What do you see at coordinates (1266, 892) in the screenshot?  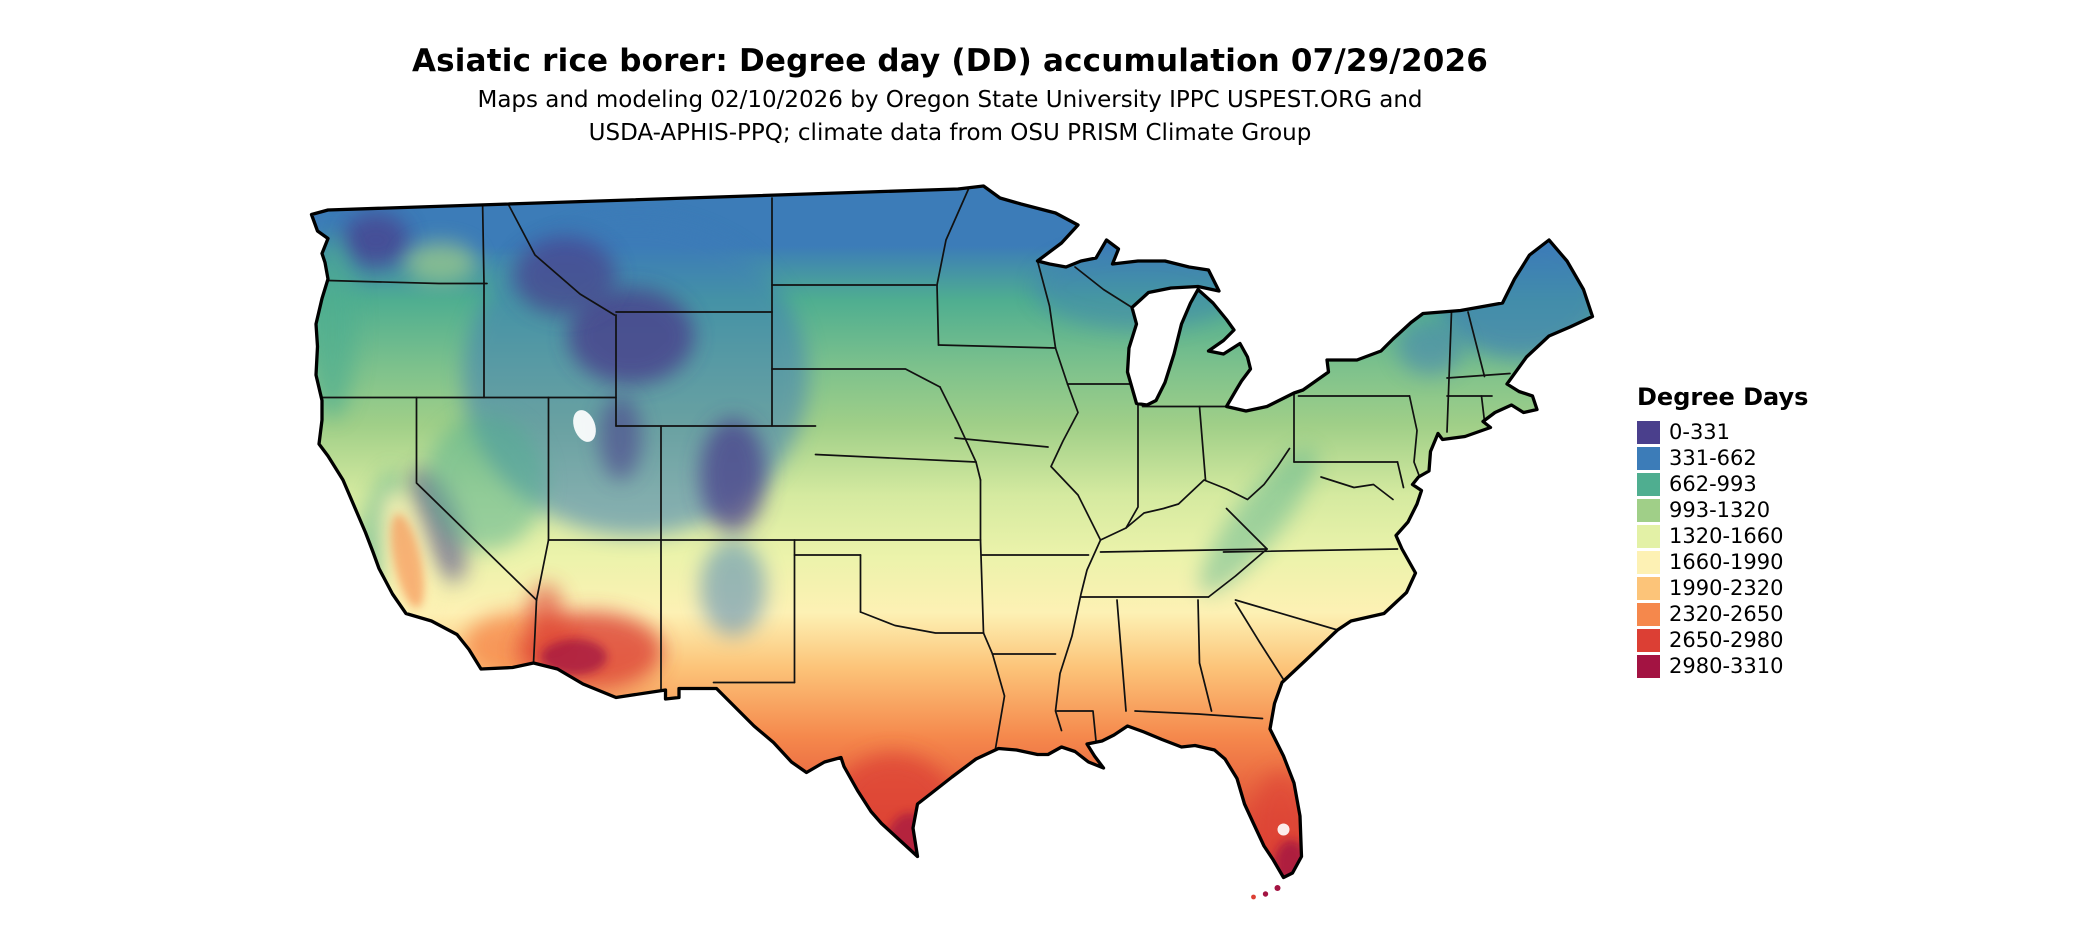 I see `florida-keys` at bounding box center [1266, 892].